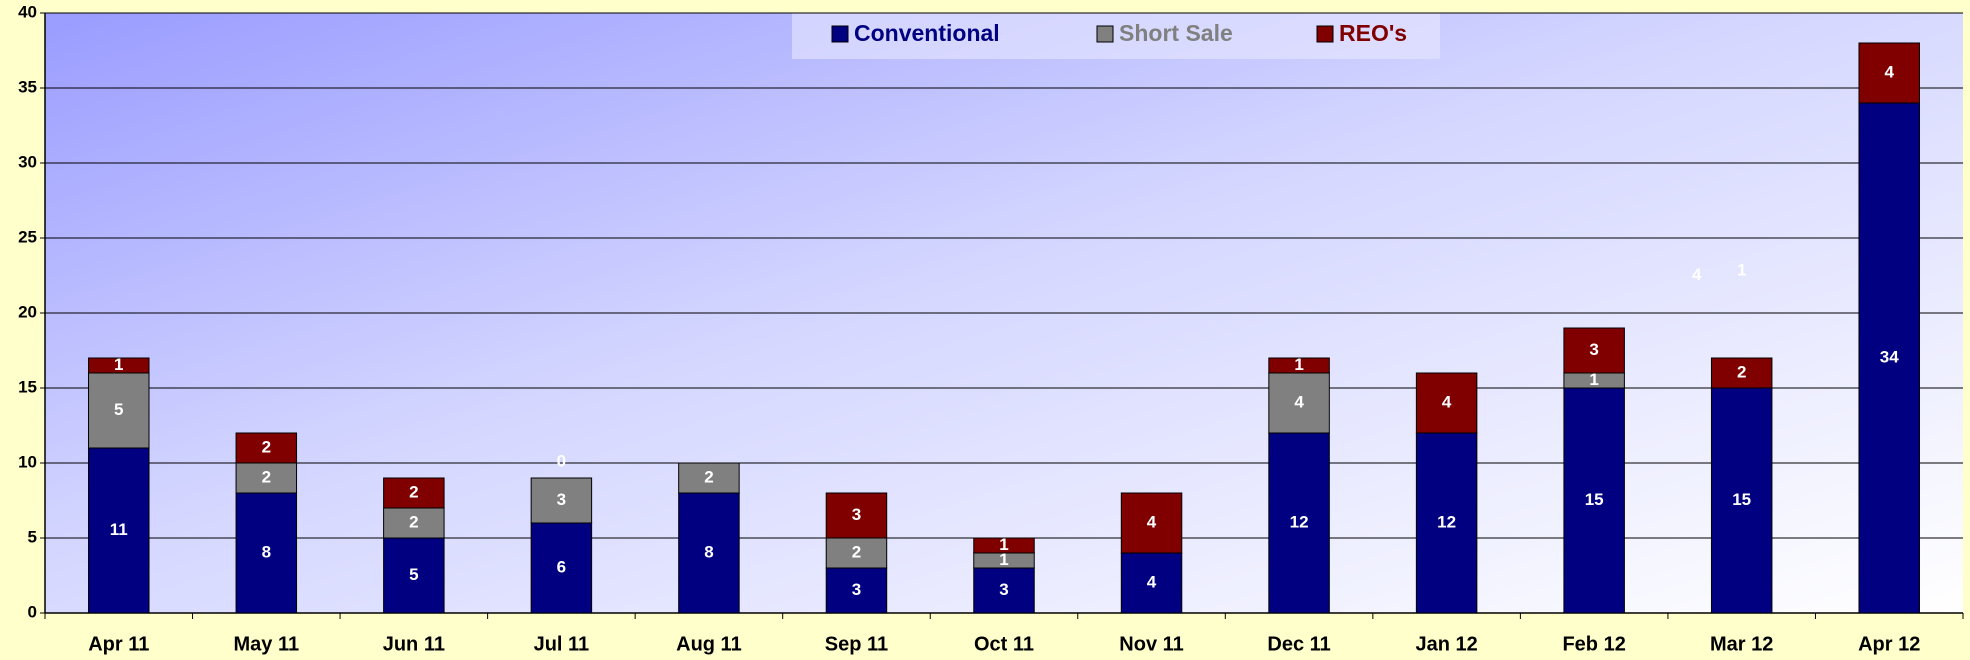 The height and width of the screenshot is (660, 1970). What do you see at coordinates (1446, 644) in the screenshot?
I see `x-tick-label: Jan 12` at bounding box center [1446, 644].